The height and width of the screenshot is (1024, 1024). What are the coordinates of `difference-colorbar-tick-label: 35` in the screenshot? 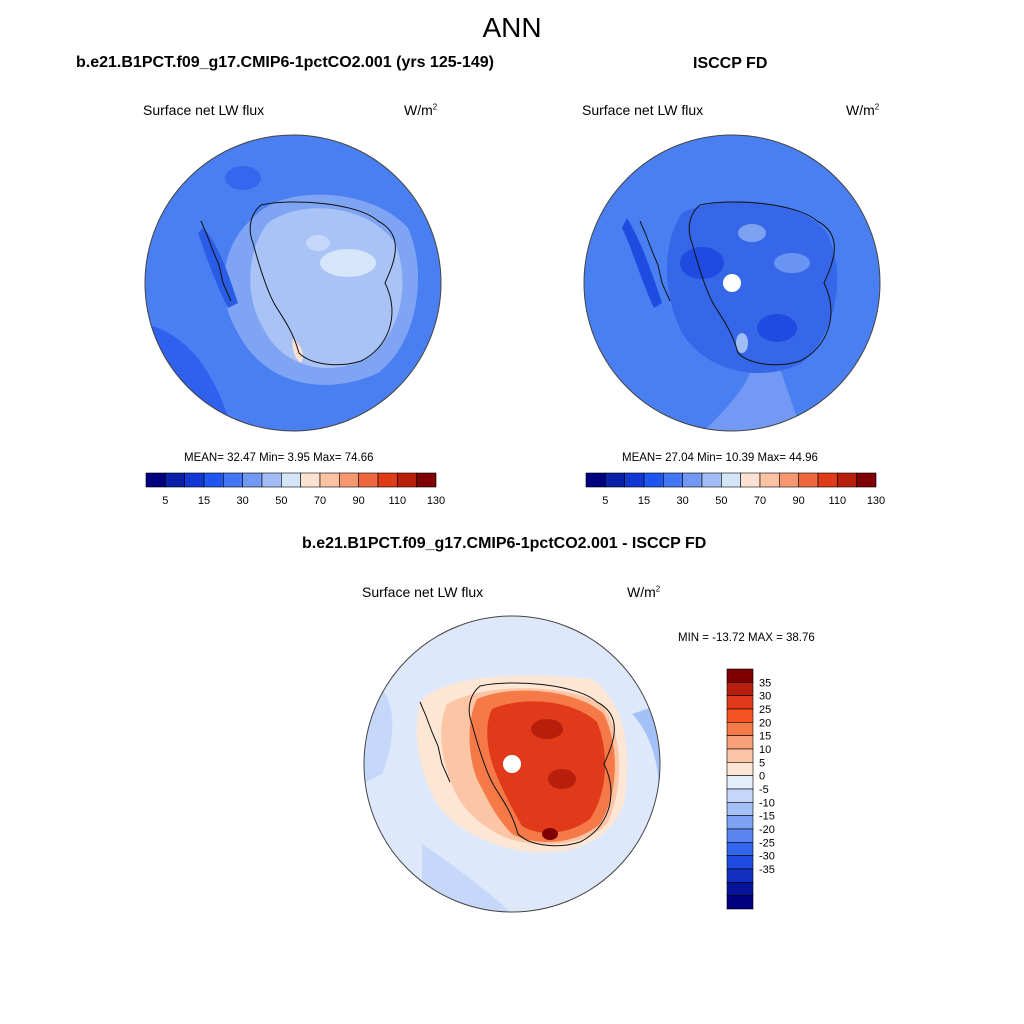 It's located at (765, 683).